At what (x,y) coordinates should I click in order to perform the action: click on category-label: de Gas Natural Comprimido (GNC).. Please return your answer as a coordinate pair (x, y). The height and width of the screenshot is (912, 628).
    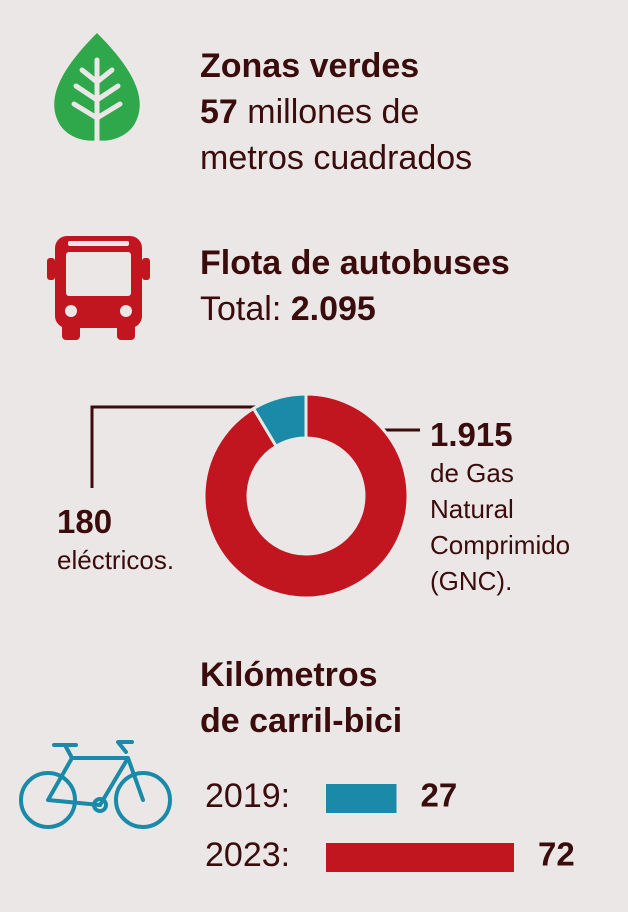
    Looking at the image, I should click on (500, 527).